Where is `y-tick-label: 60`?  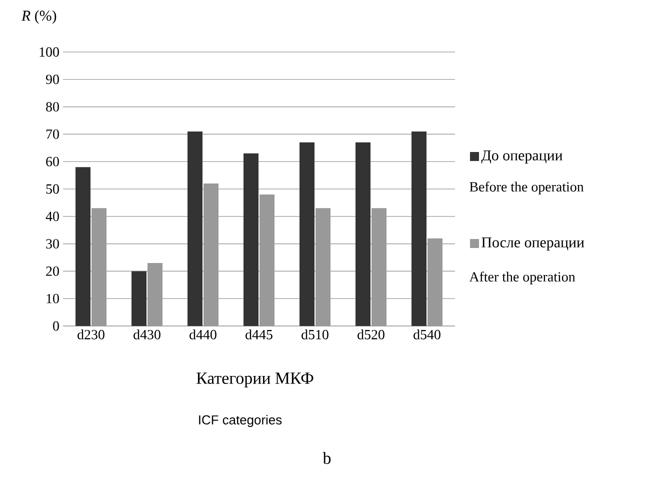 y-tick-label: 60 is located at coordinates (52, 161).